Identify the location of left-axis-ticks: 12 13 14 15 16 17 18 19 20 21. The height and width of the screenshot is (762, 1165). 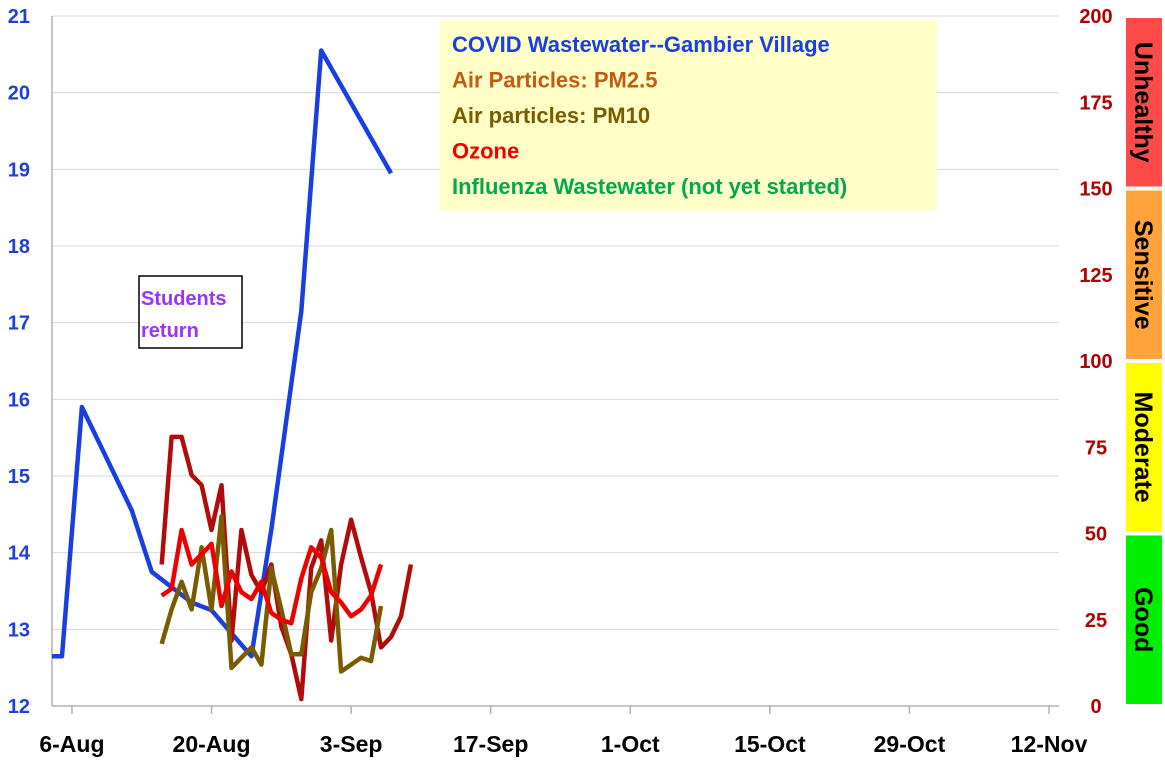
(19, 362).